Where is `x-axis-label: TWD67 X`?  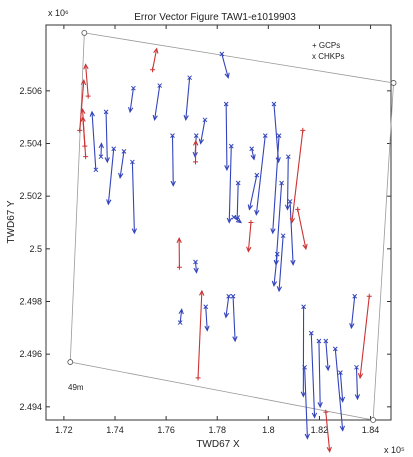
x-axis-label: TWD67 X is located at coordinates (218, 444).